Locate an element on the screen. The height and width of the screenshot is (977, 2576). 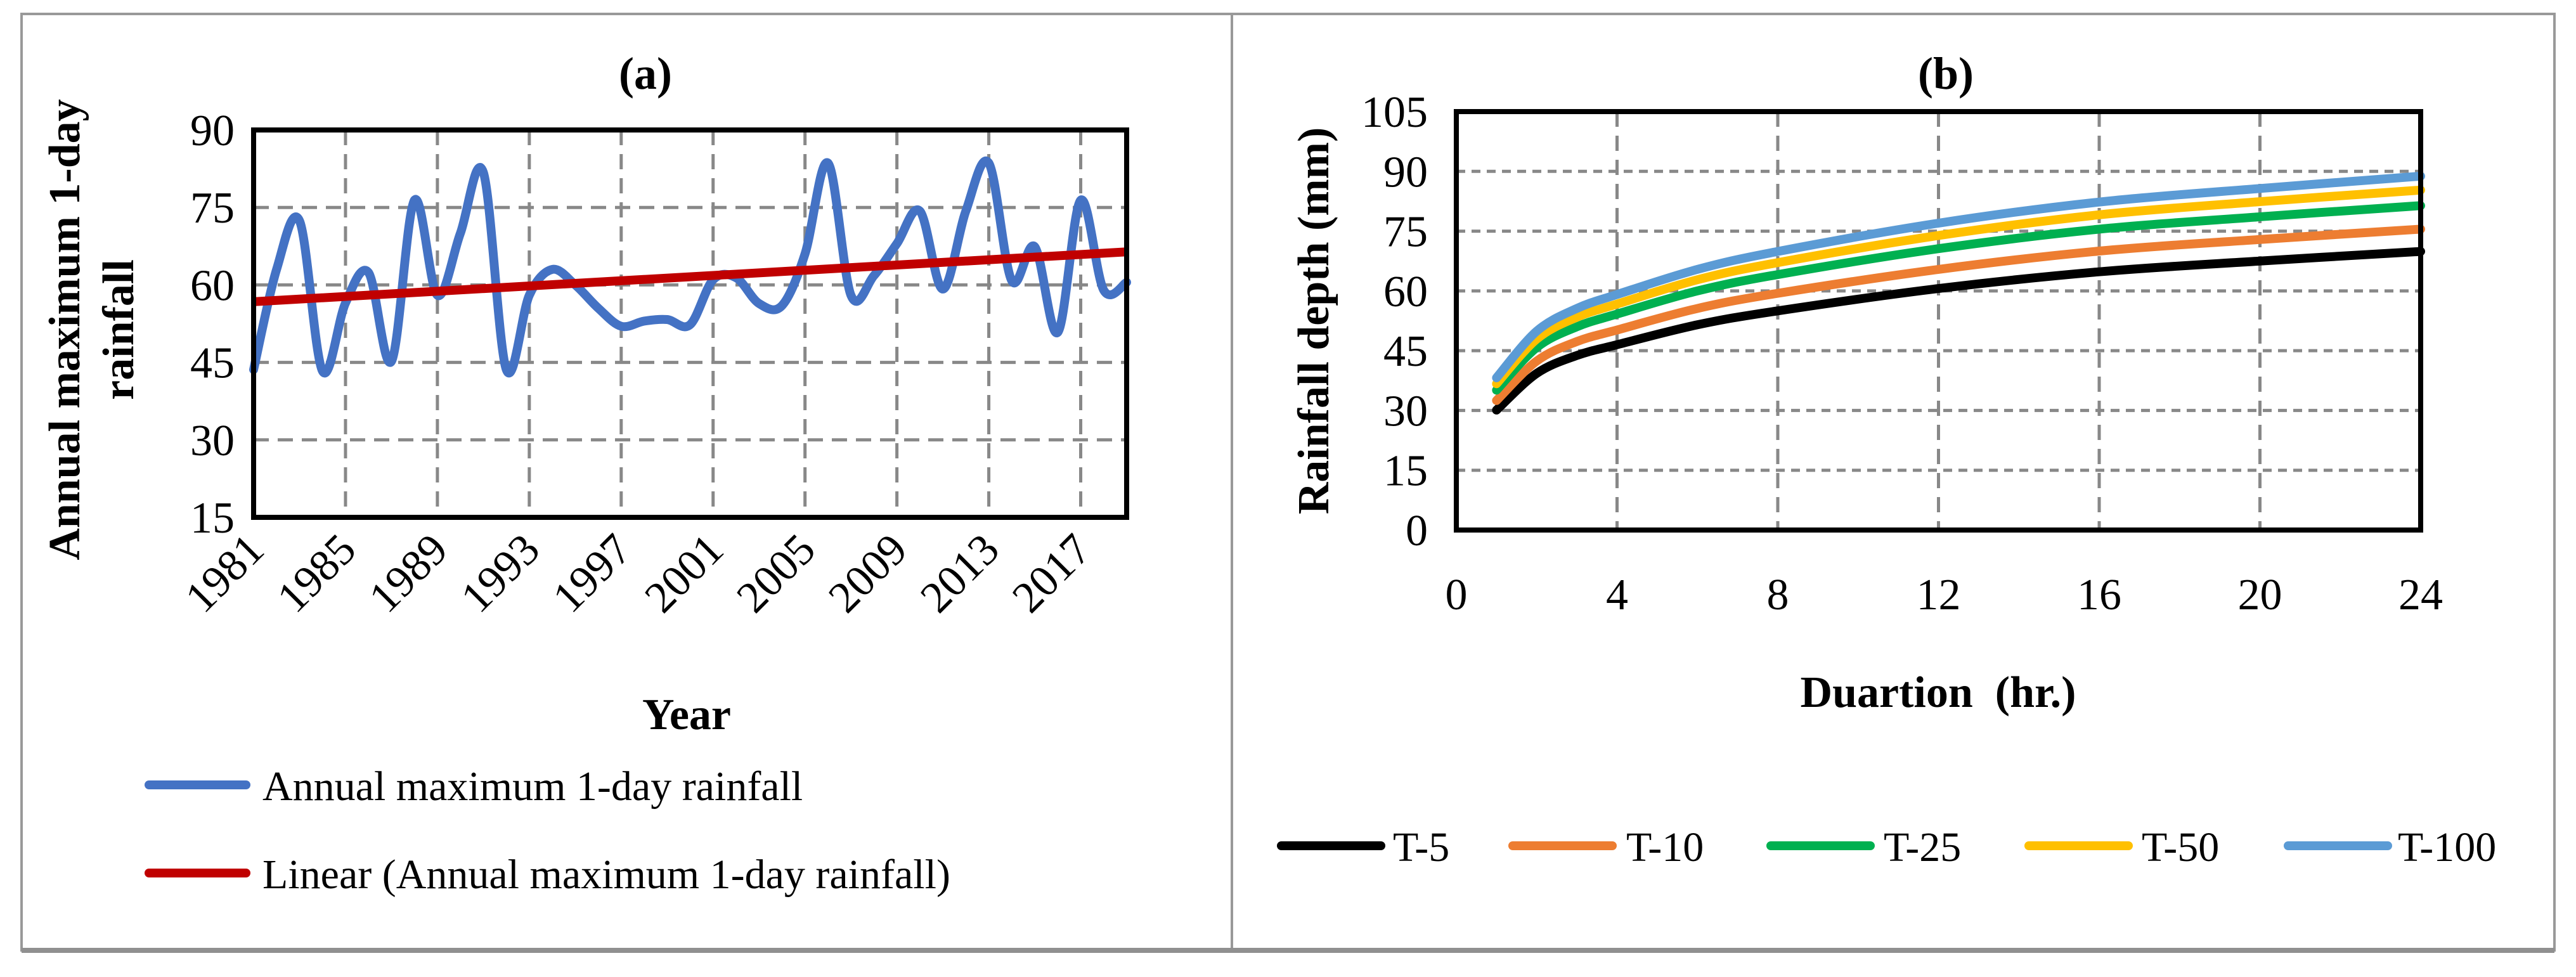
x-tick-label: 1993 is located at coordinates (500, 573).